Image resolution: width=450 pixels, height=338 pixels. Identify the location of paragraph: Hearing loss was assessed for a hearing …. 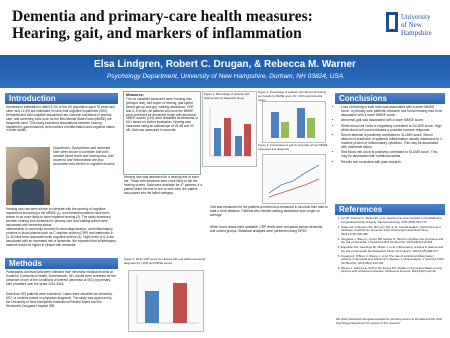
(163, 185).